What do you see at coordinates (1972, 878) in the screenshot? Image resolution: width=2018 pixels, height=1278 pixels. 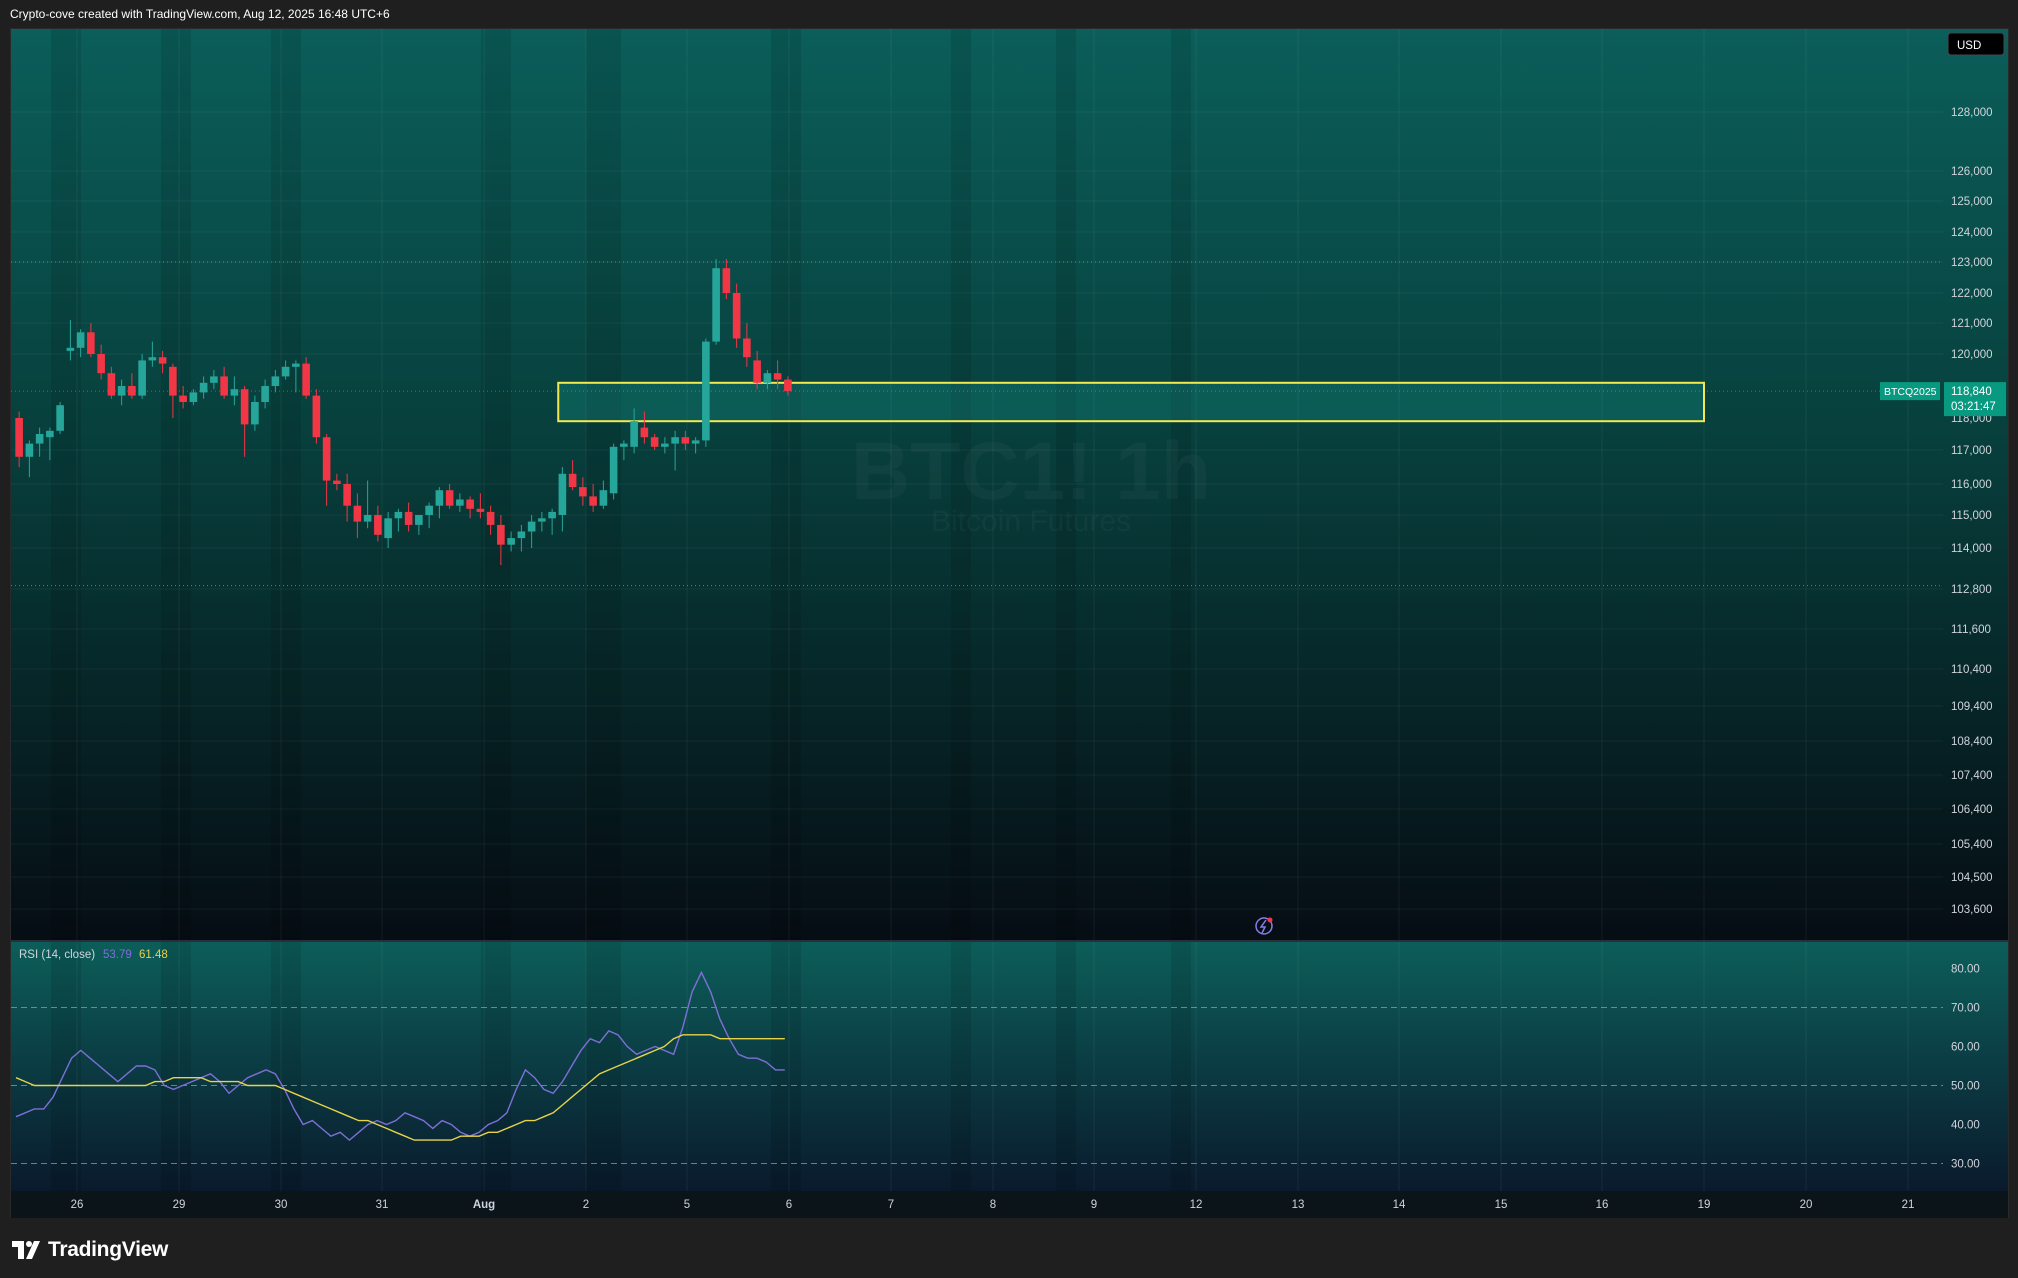 I see `y-tick-label: 104,500` at bounding box center [1972, 878].